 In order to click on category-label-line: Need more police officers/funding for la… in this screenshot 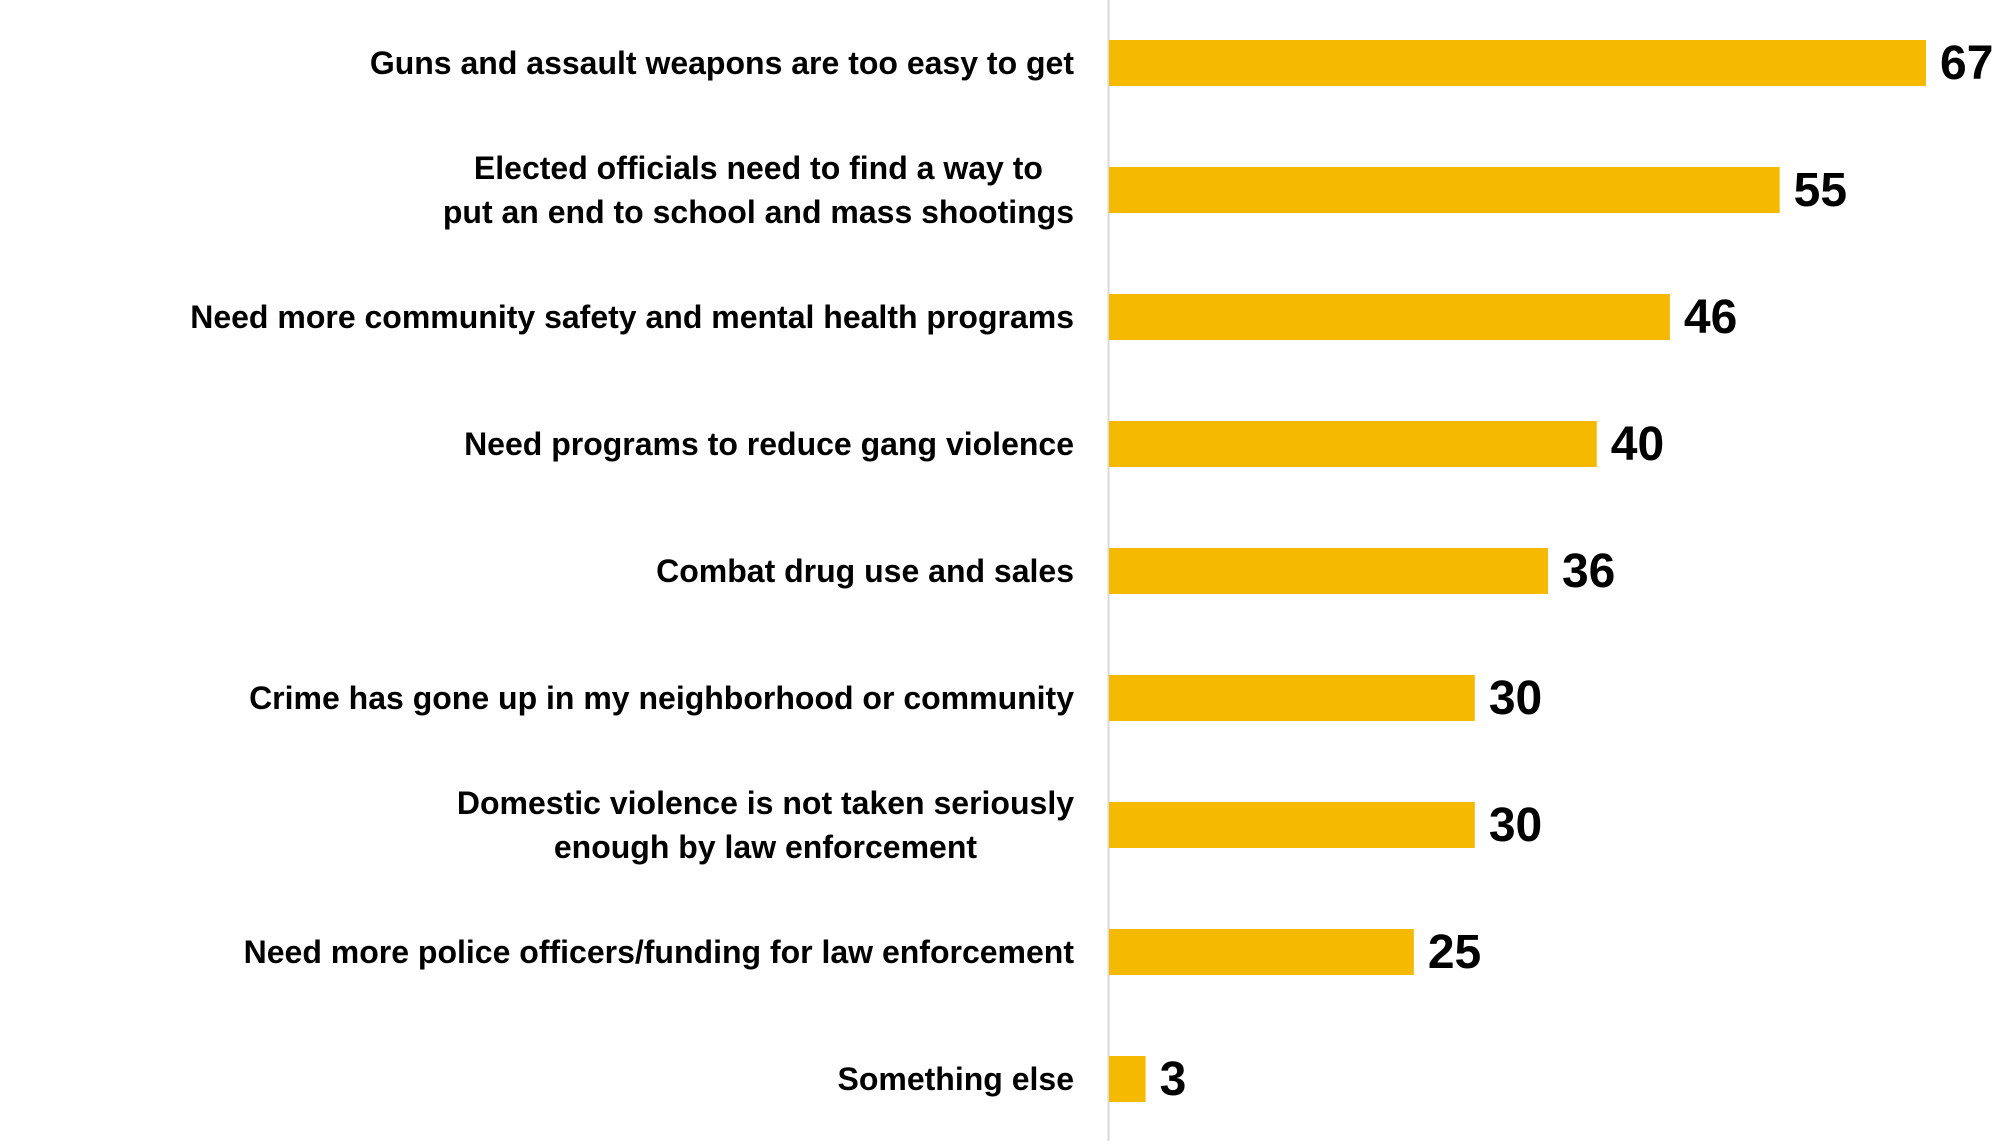, I will do `click(658, 952)`.